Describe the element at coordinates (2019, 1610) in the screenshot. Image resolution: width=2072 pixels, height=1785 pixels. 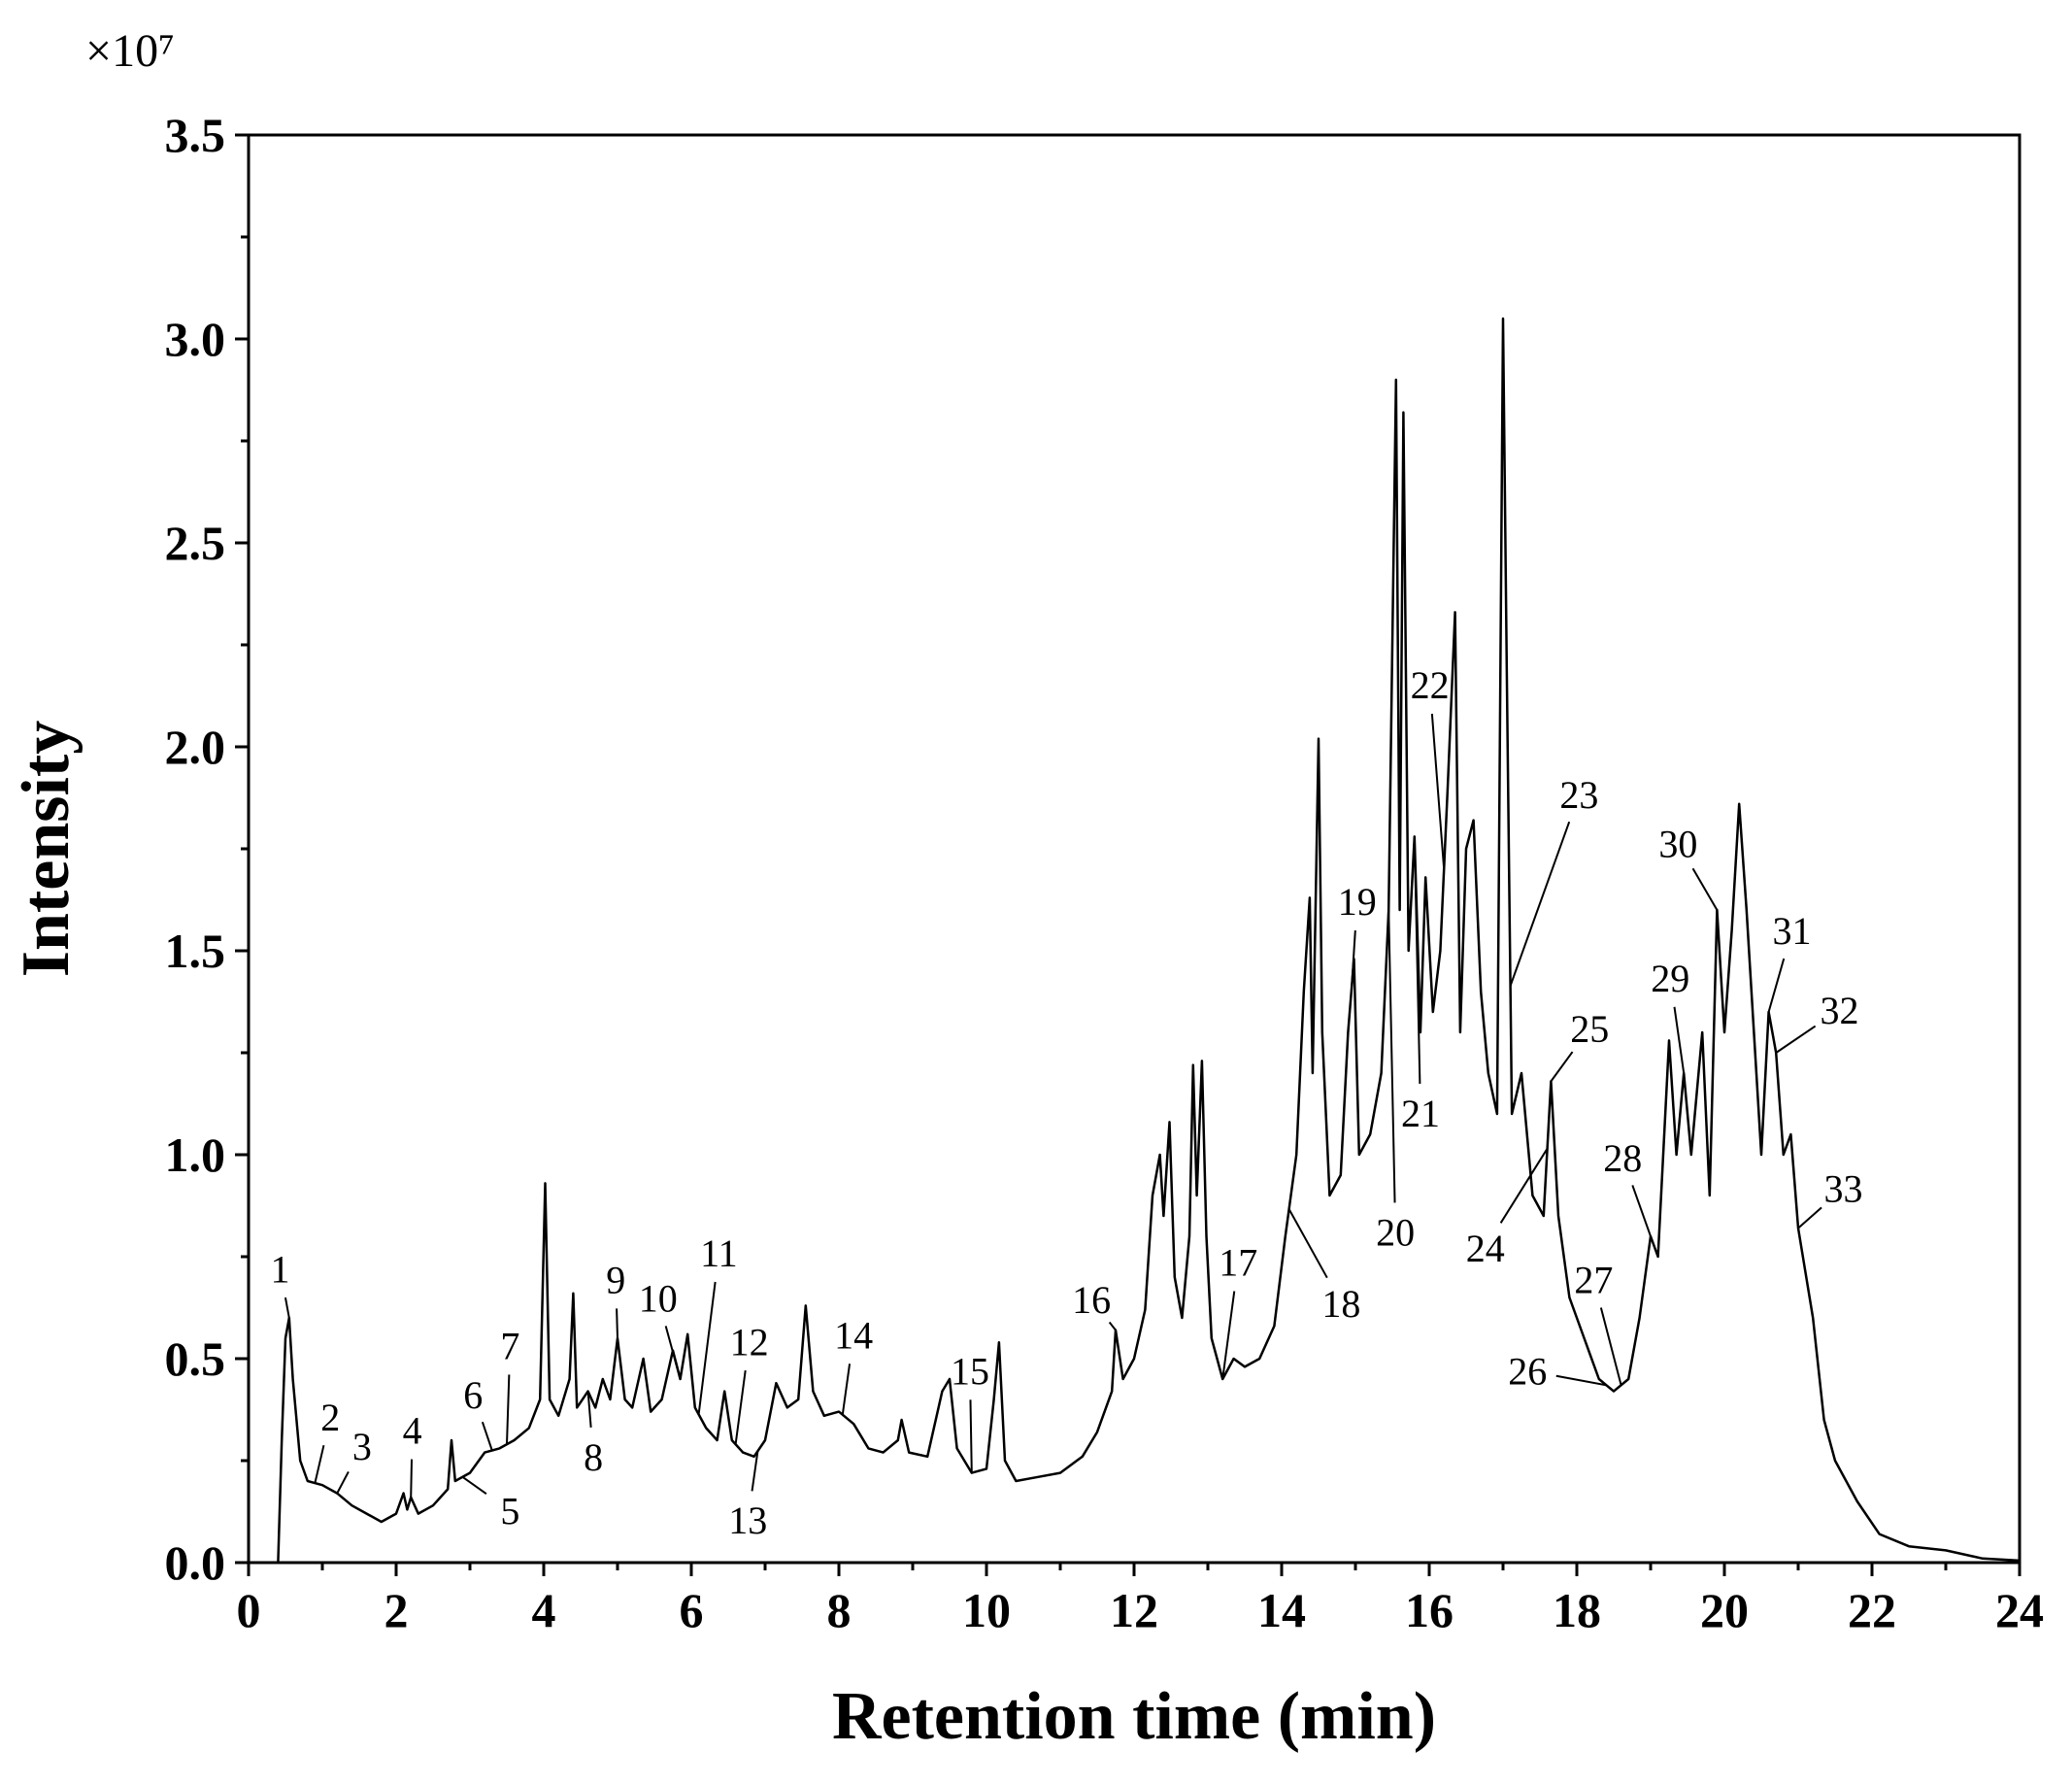
I see `x-tick-label: 24` at that location.